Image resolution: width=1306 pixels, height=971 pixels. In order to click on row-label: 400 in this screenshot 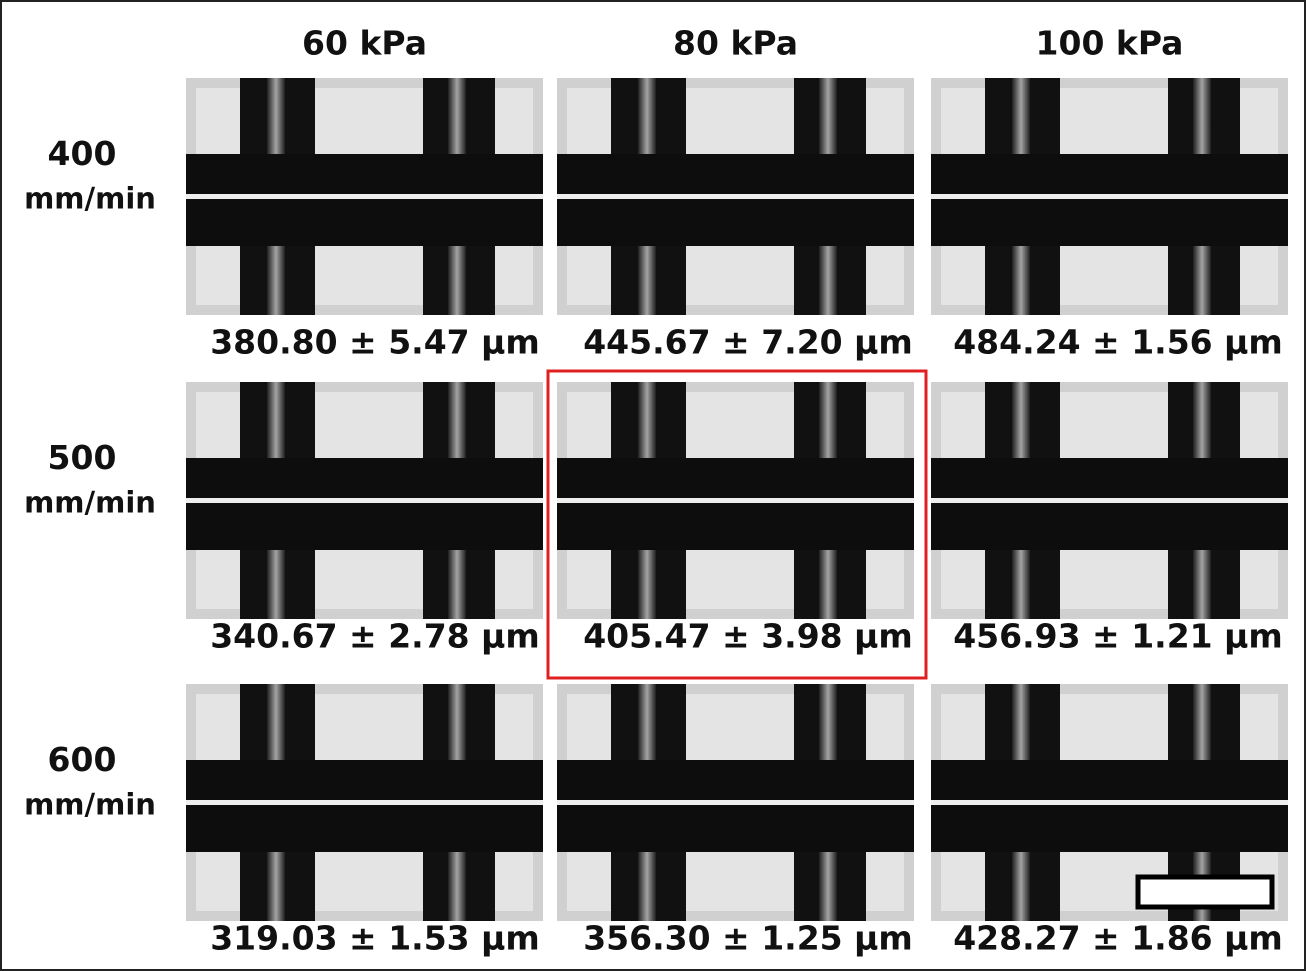, I will do `click(82, 153)`.